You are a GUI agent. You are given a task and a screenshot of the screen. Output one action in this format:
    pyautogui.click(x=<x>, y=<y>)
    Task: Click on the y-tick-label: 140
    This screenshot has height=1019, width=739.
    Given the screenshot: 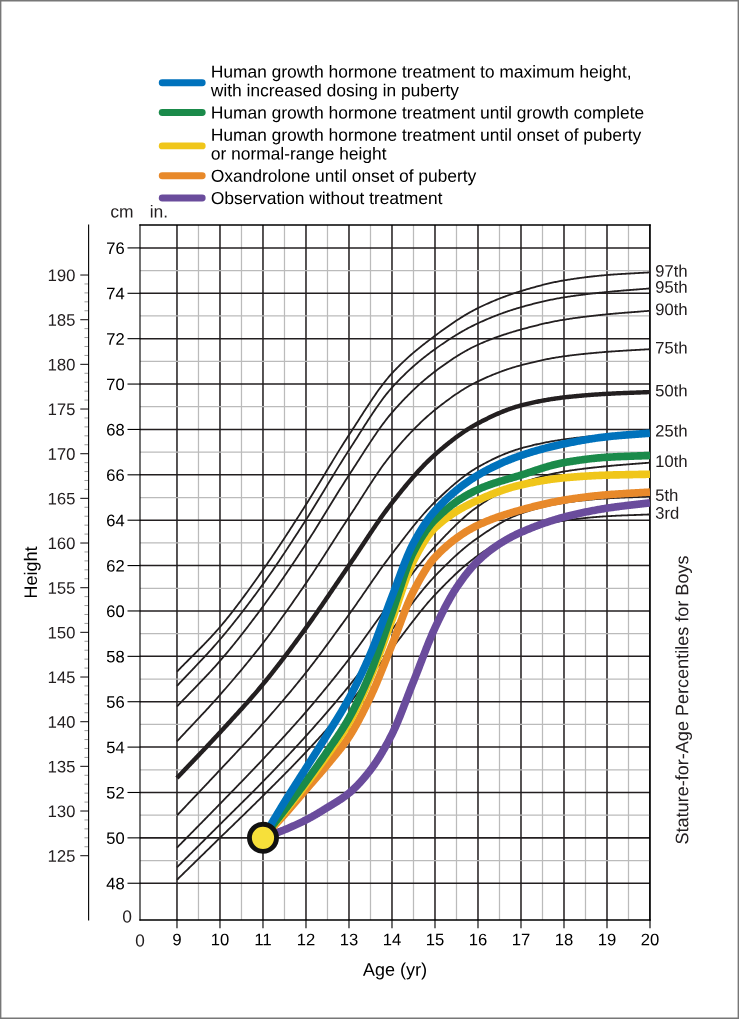 What is the action you would take?
    pyautogui.click(x=61, y=722)
    